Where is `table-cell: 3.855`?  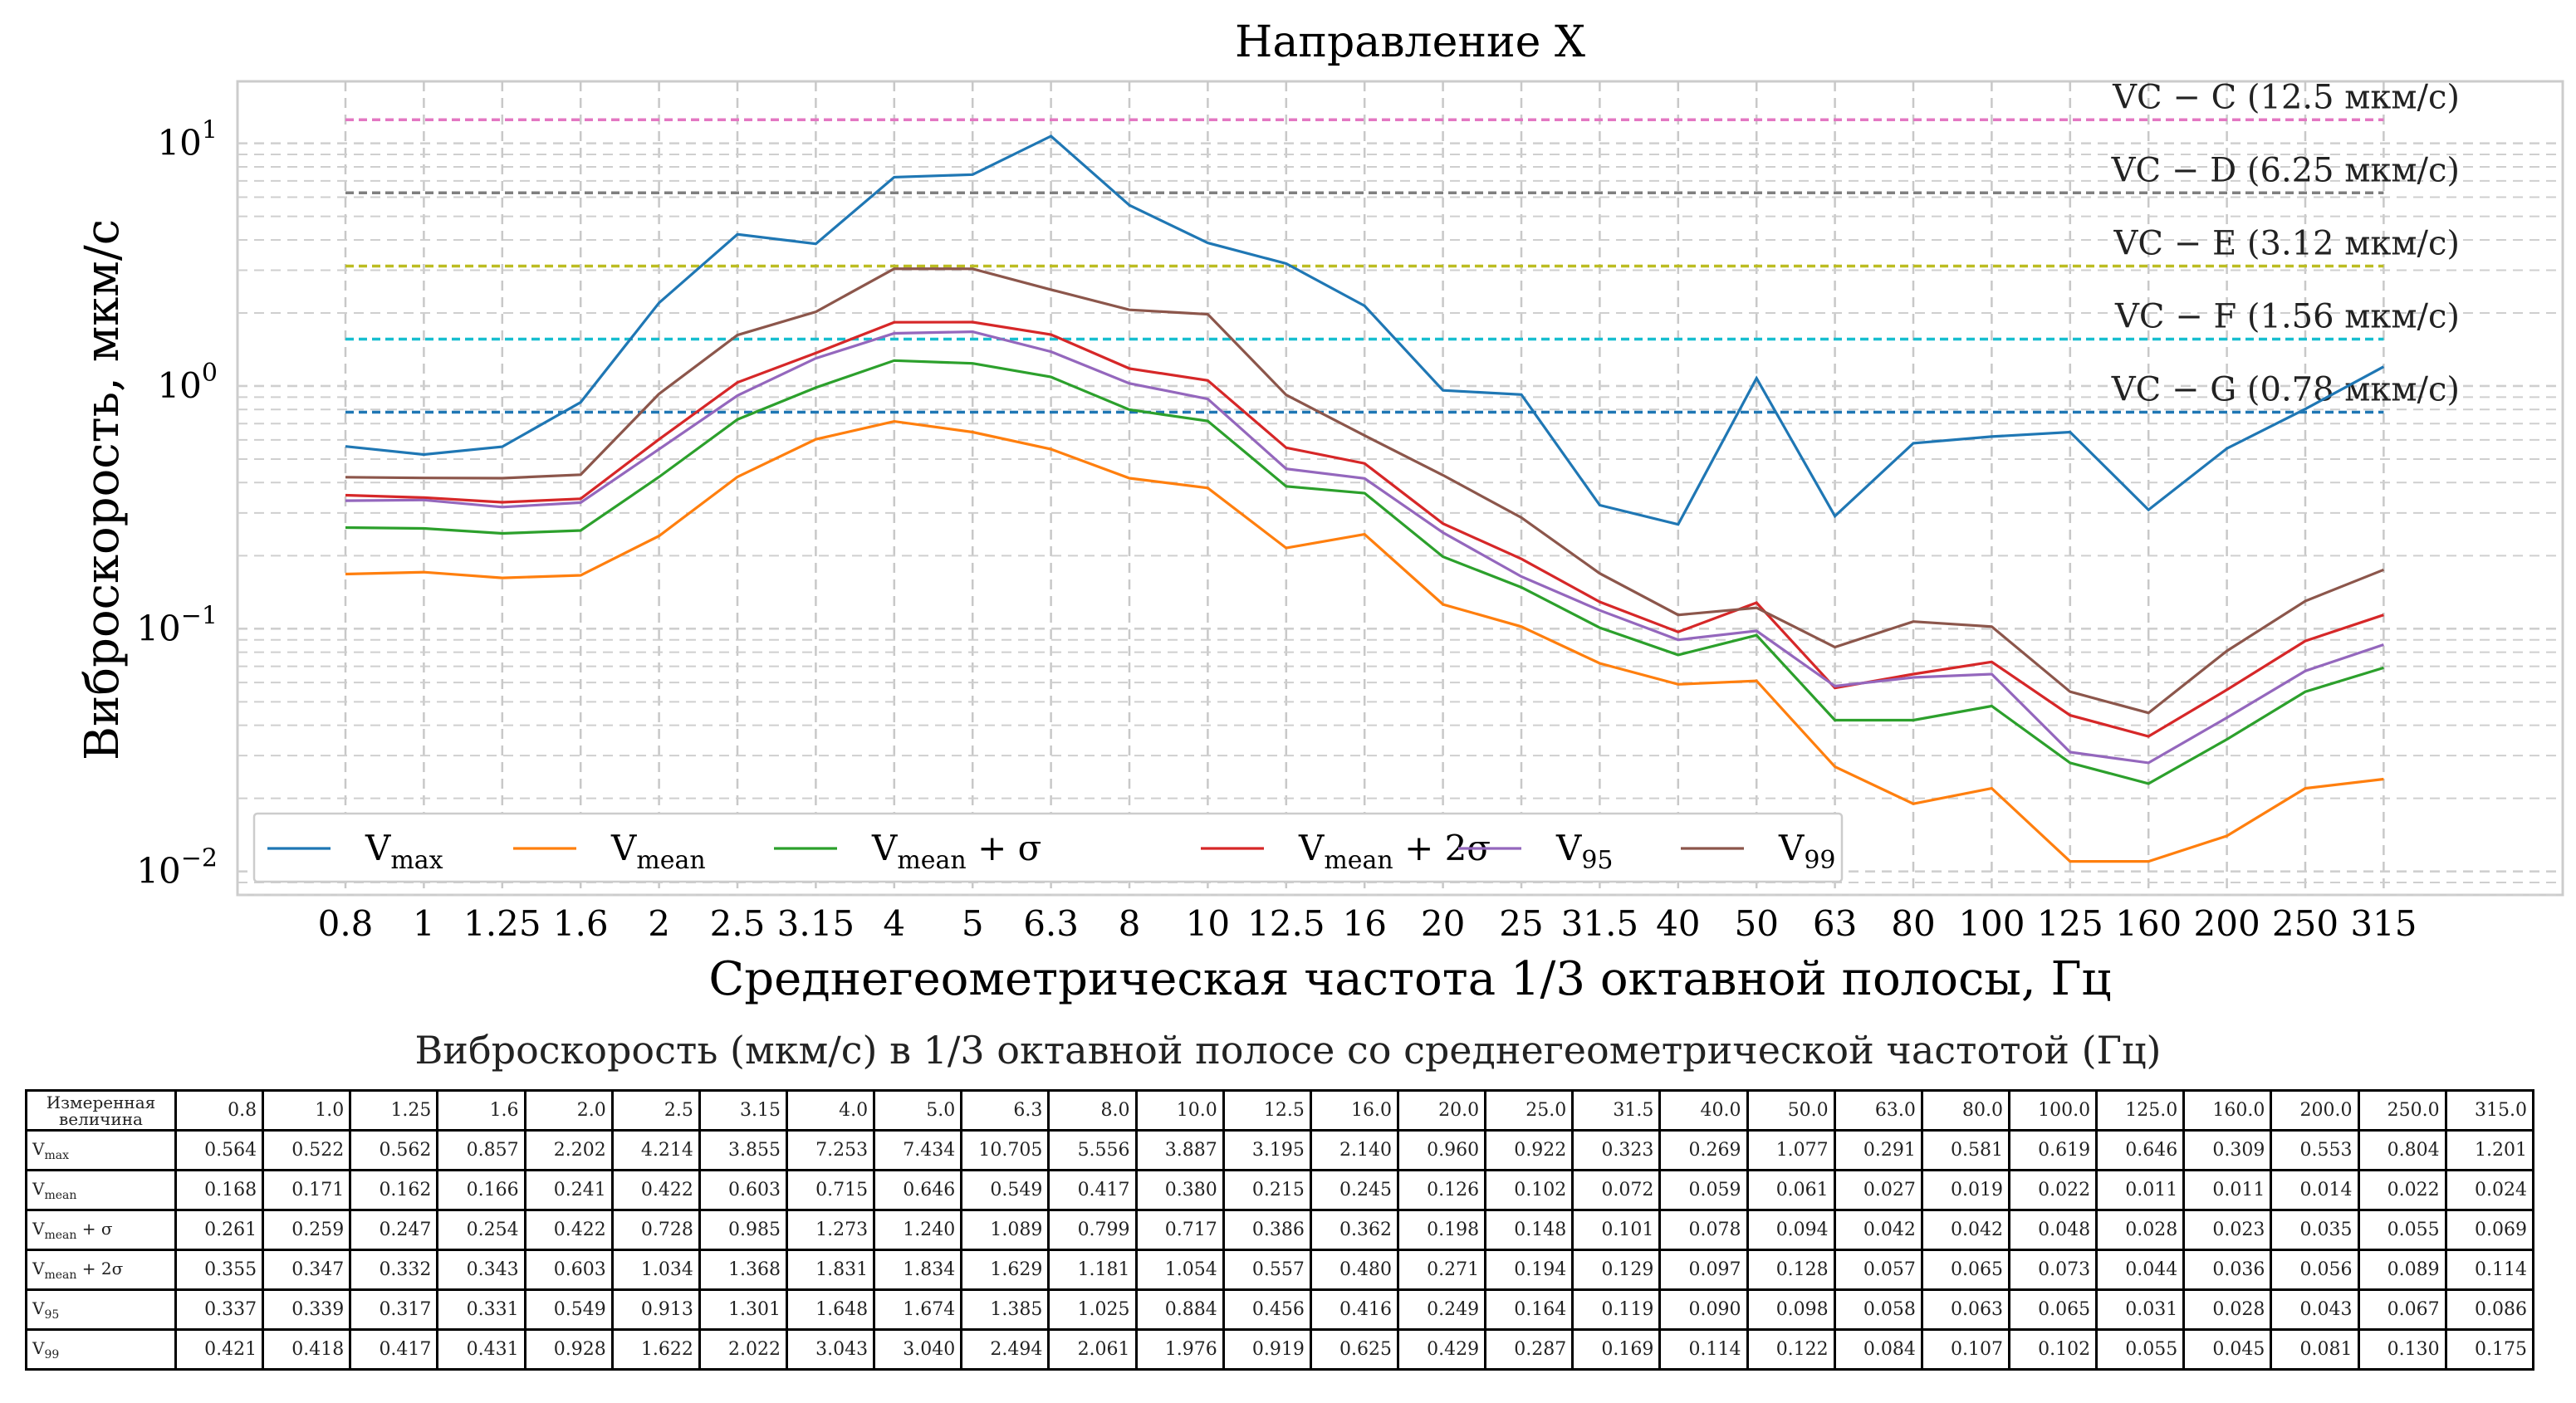
table-cell: 3.855 is located at coordinates (743, 1150).